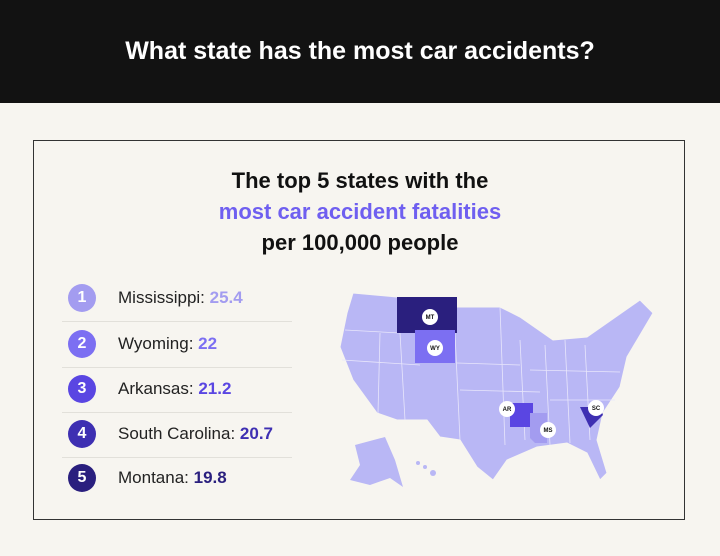 Image resolution: width=720 pixels, height=556 pixels. What do you see at coordinates (82, 434) in the screenshot?
I see `rank-badge: 4` at bounding box center [82, 434].